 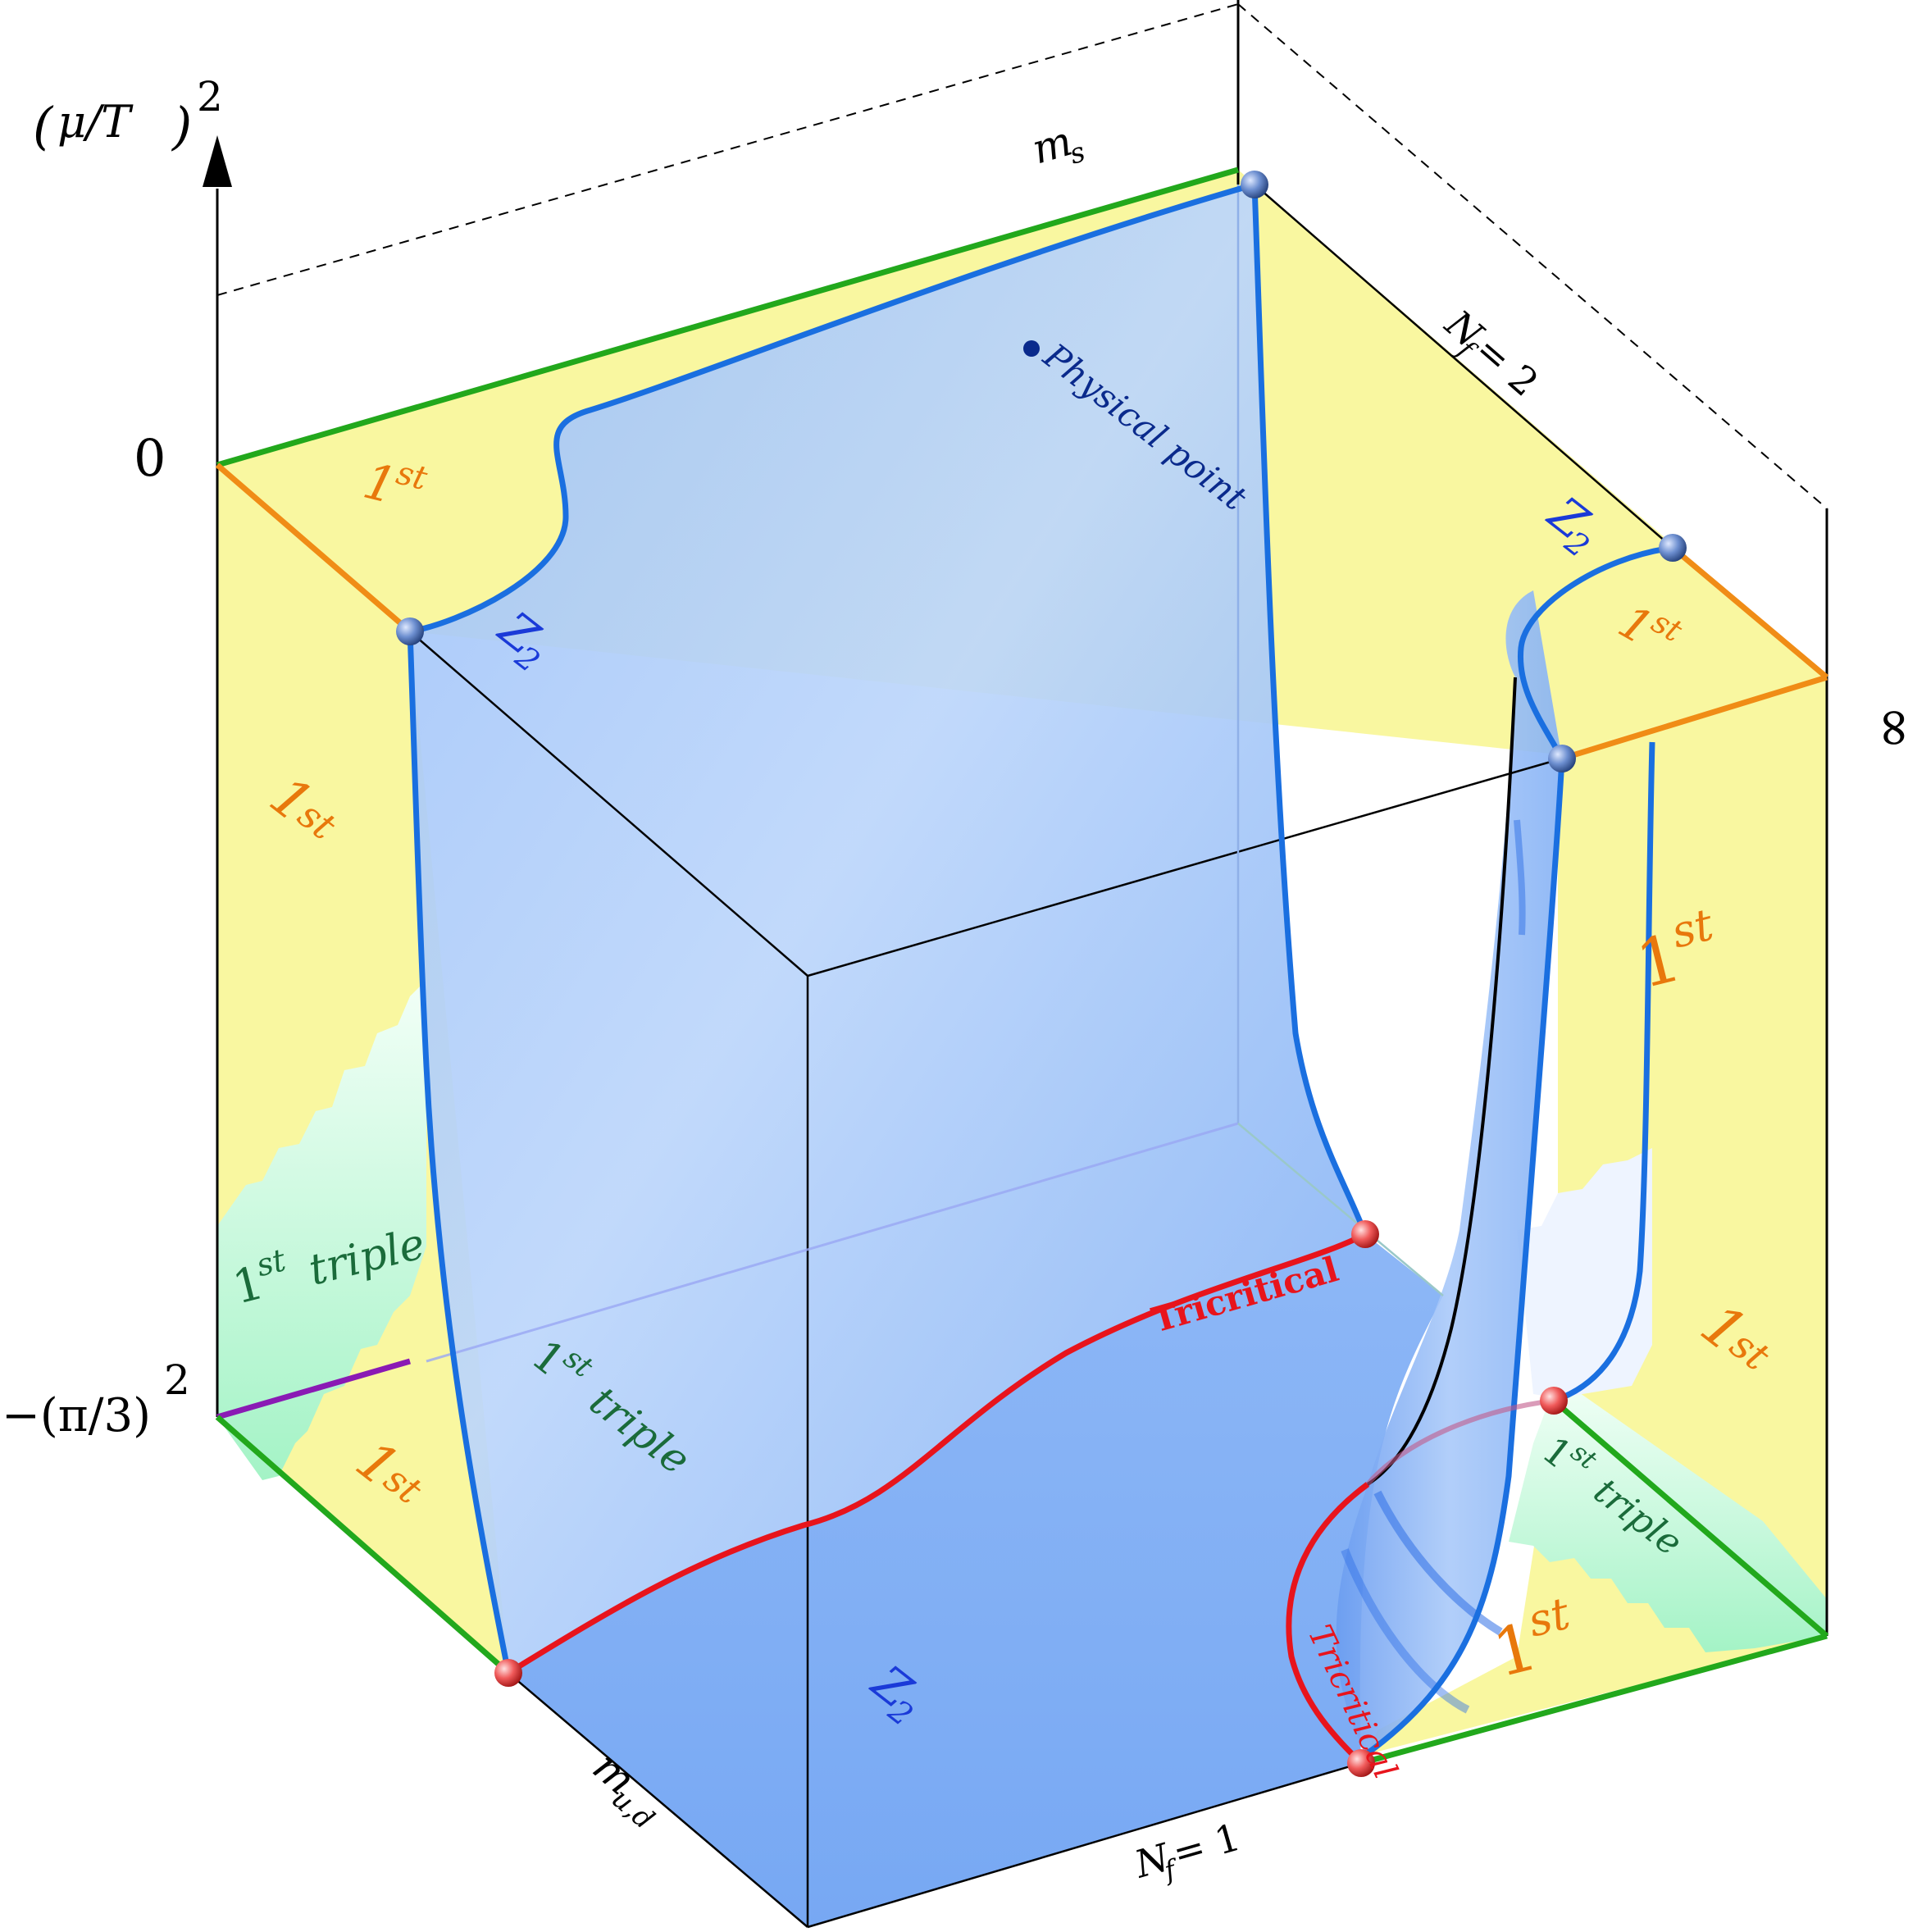 I want to click on green-edge-left-bottom, so click(x=363, y=1545).